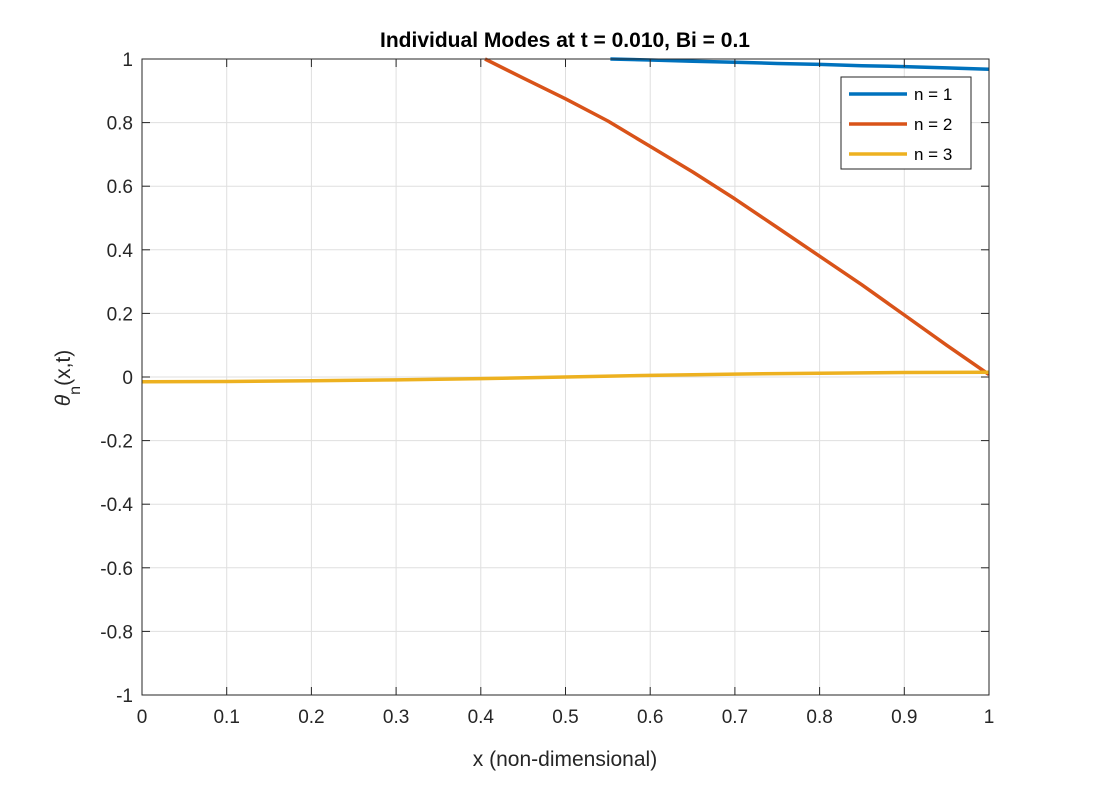  Describe the element at coordinates (63, 400) in the screenshot. I see `y-axis-label-symbol: θ` at that location.